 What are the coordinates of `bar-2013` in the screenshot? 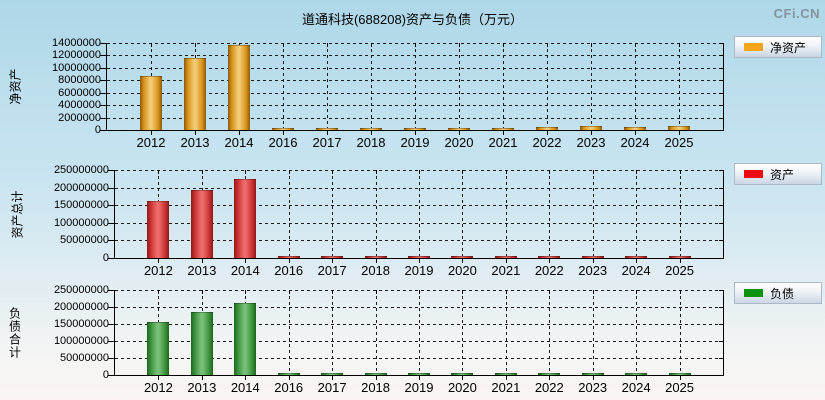 It's located at (201, 224).